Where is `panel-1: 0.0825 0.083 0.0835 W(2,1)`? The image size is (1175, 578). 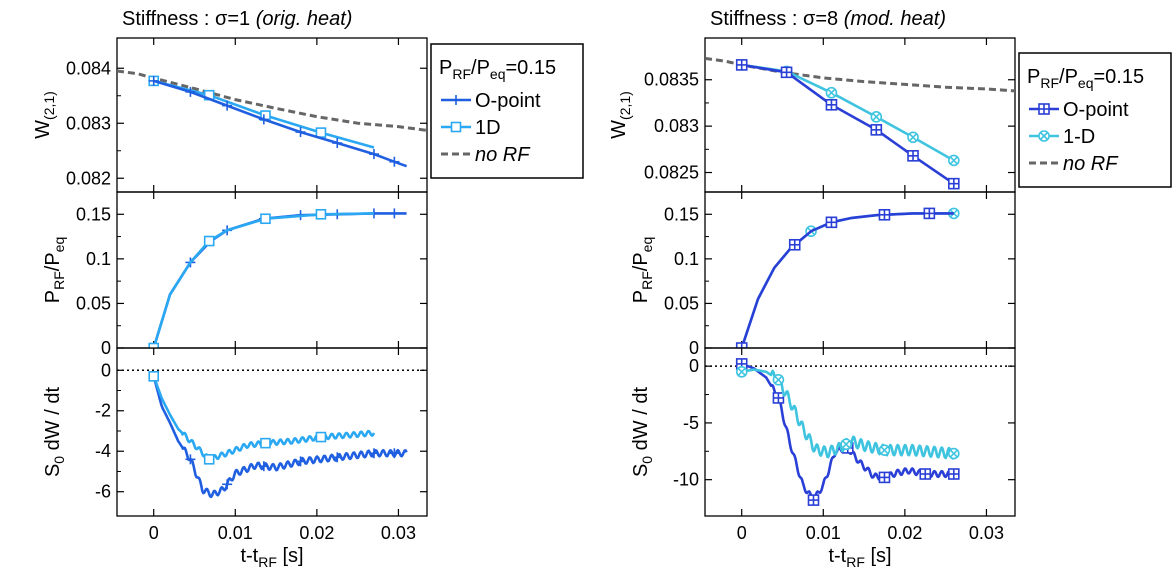
panel-1: 0.0825 0.083 0.0835 W(2,1) is located at coordinates (812, 115).